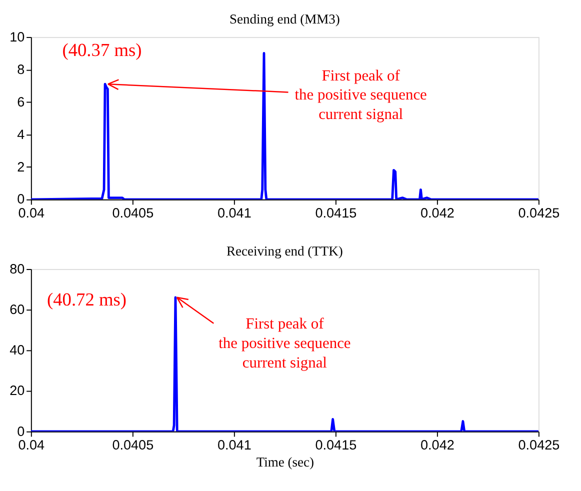 This screenshot has width=581, height=491. I want to click on y-tick-label: 6, so click(21, 102).